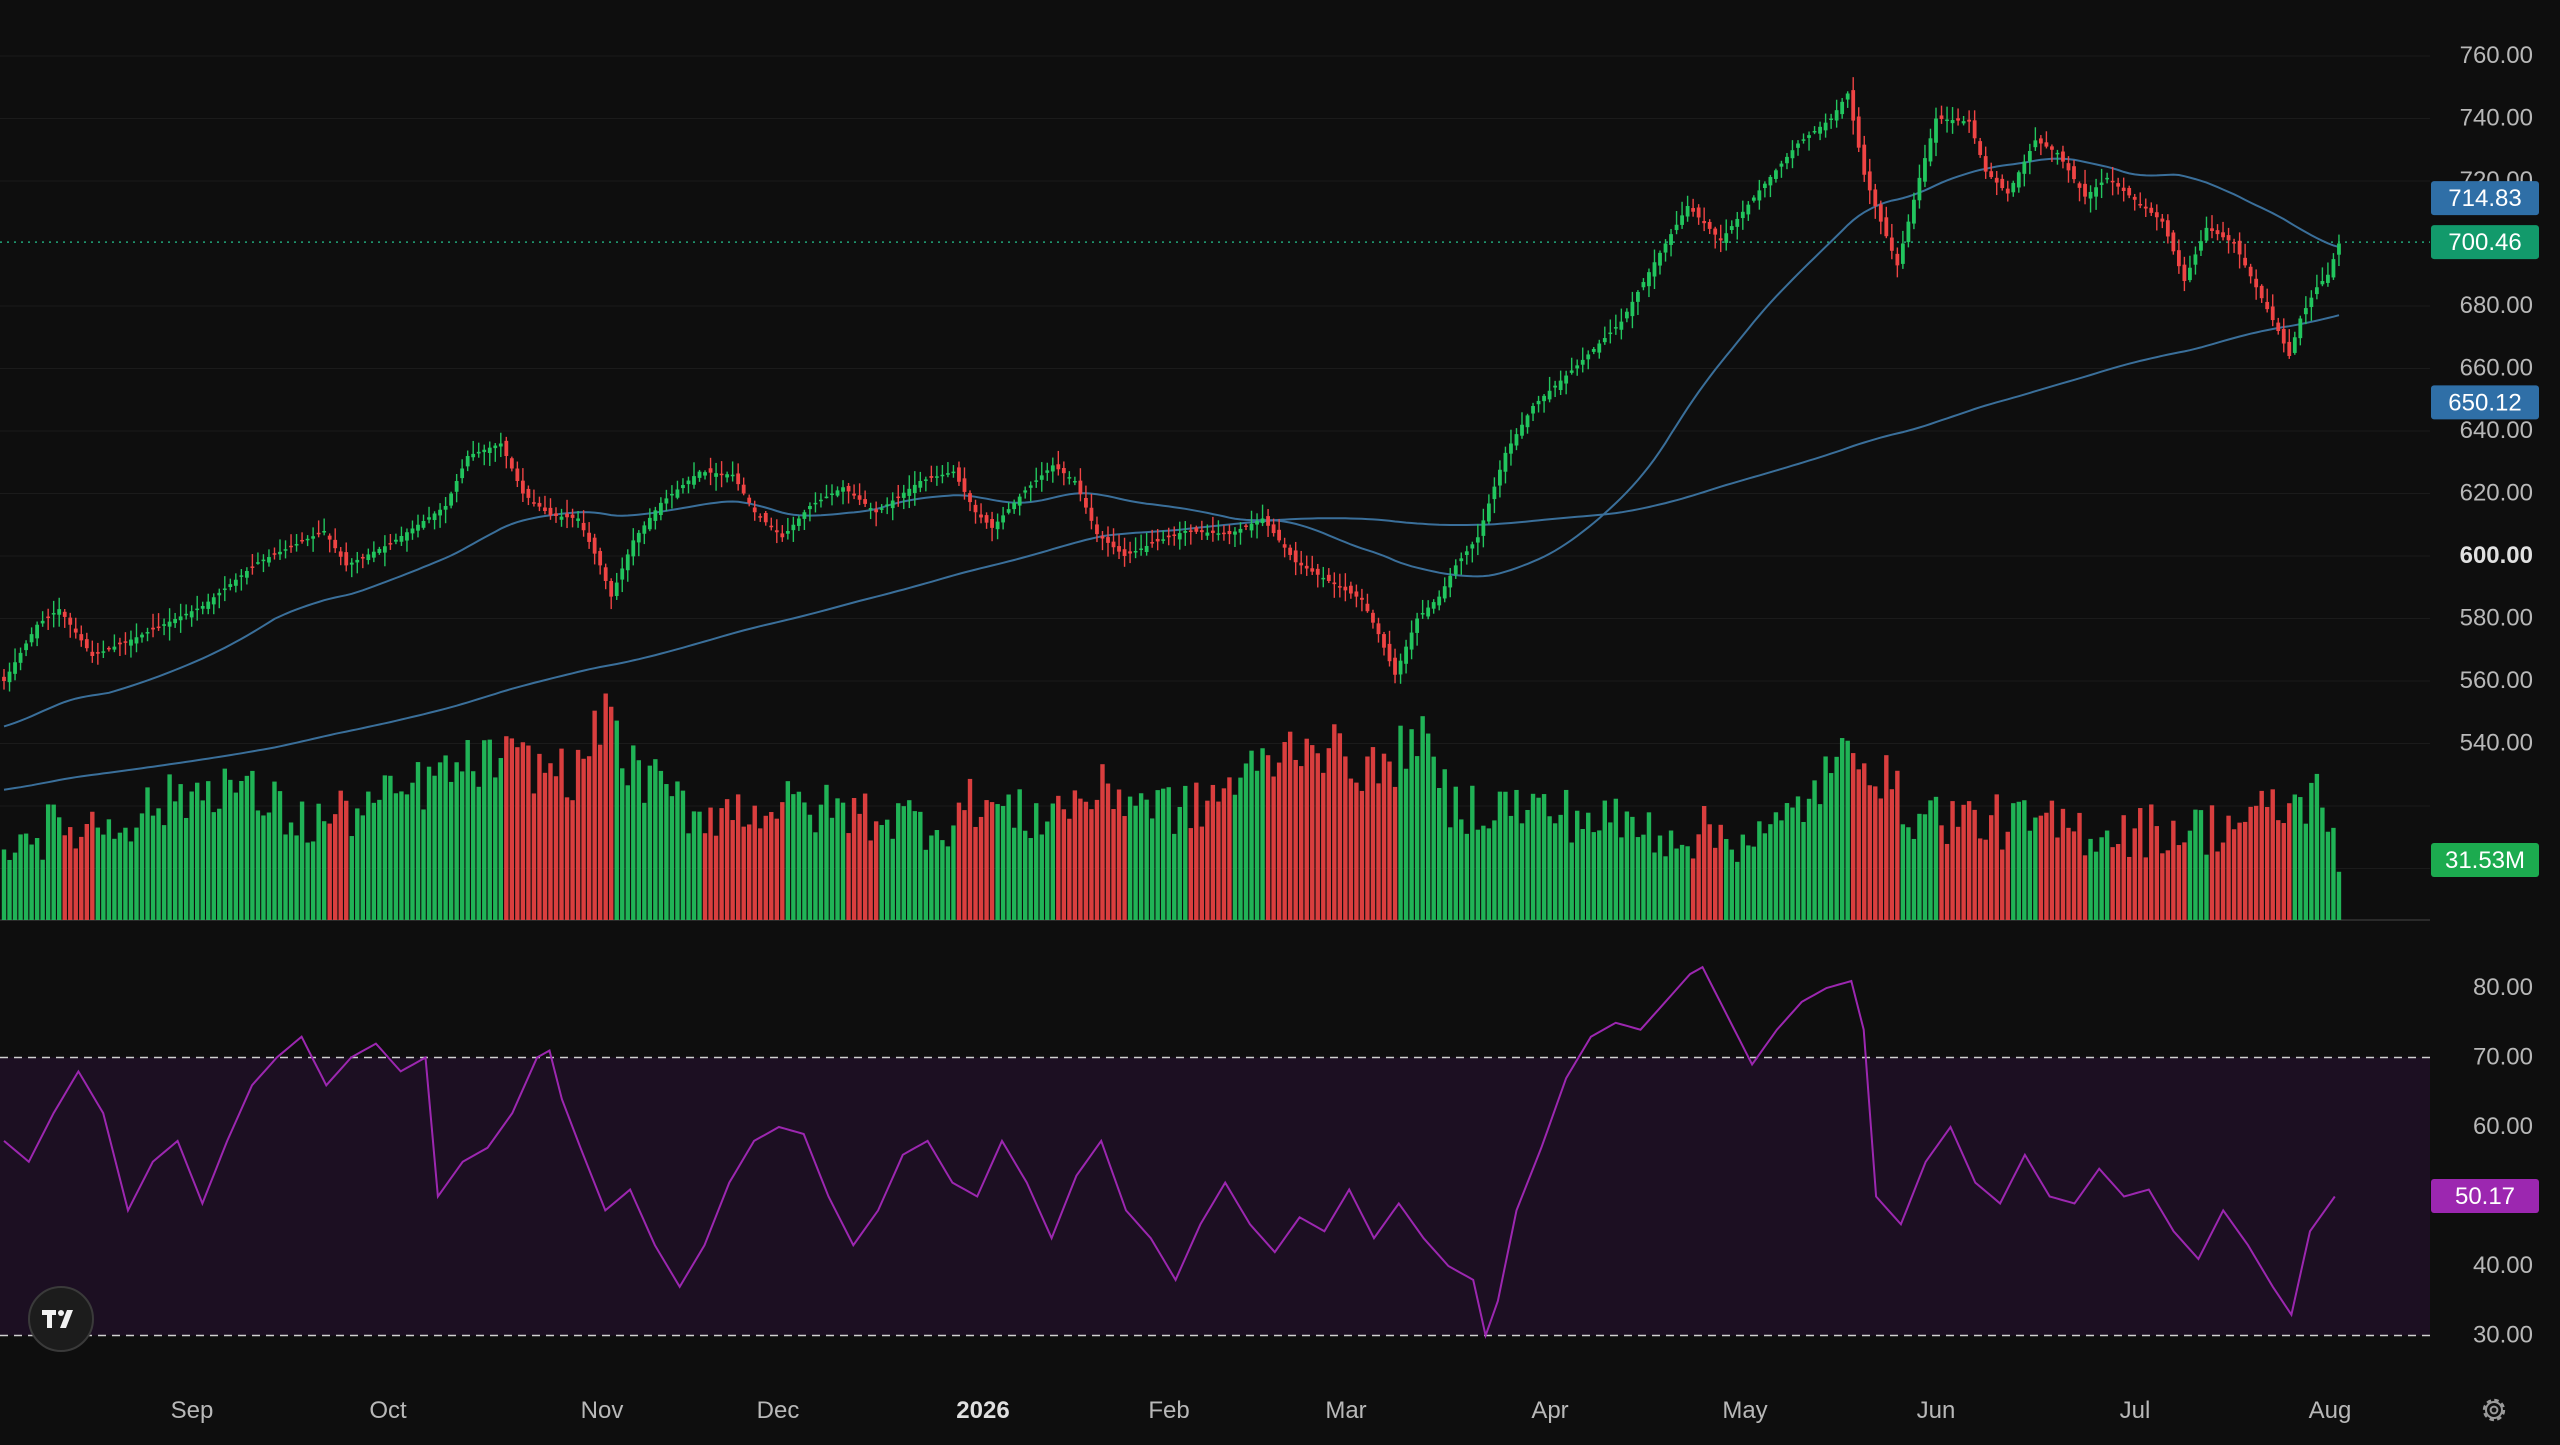  What do you see at coordinates (2494, 1410) in the screenshot?
I see `settings-gear-icon` at bounding box center [2494, 1410].